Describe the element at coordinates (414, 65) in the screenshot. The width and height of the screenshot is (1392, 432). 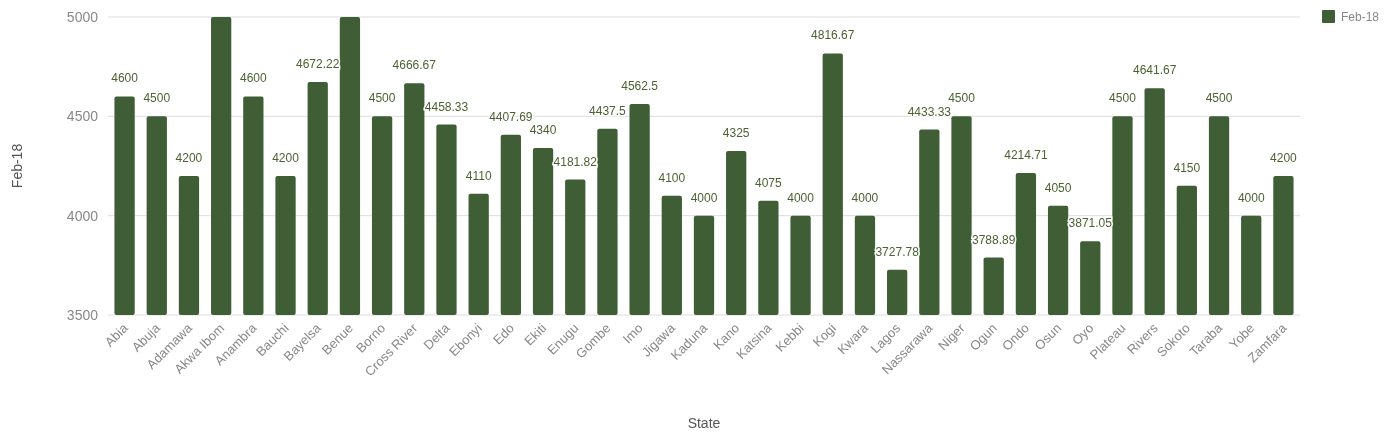
I see `data-label: 4666.67` at that location.